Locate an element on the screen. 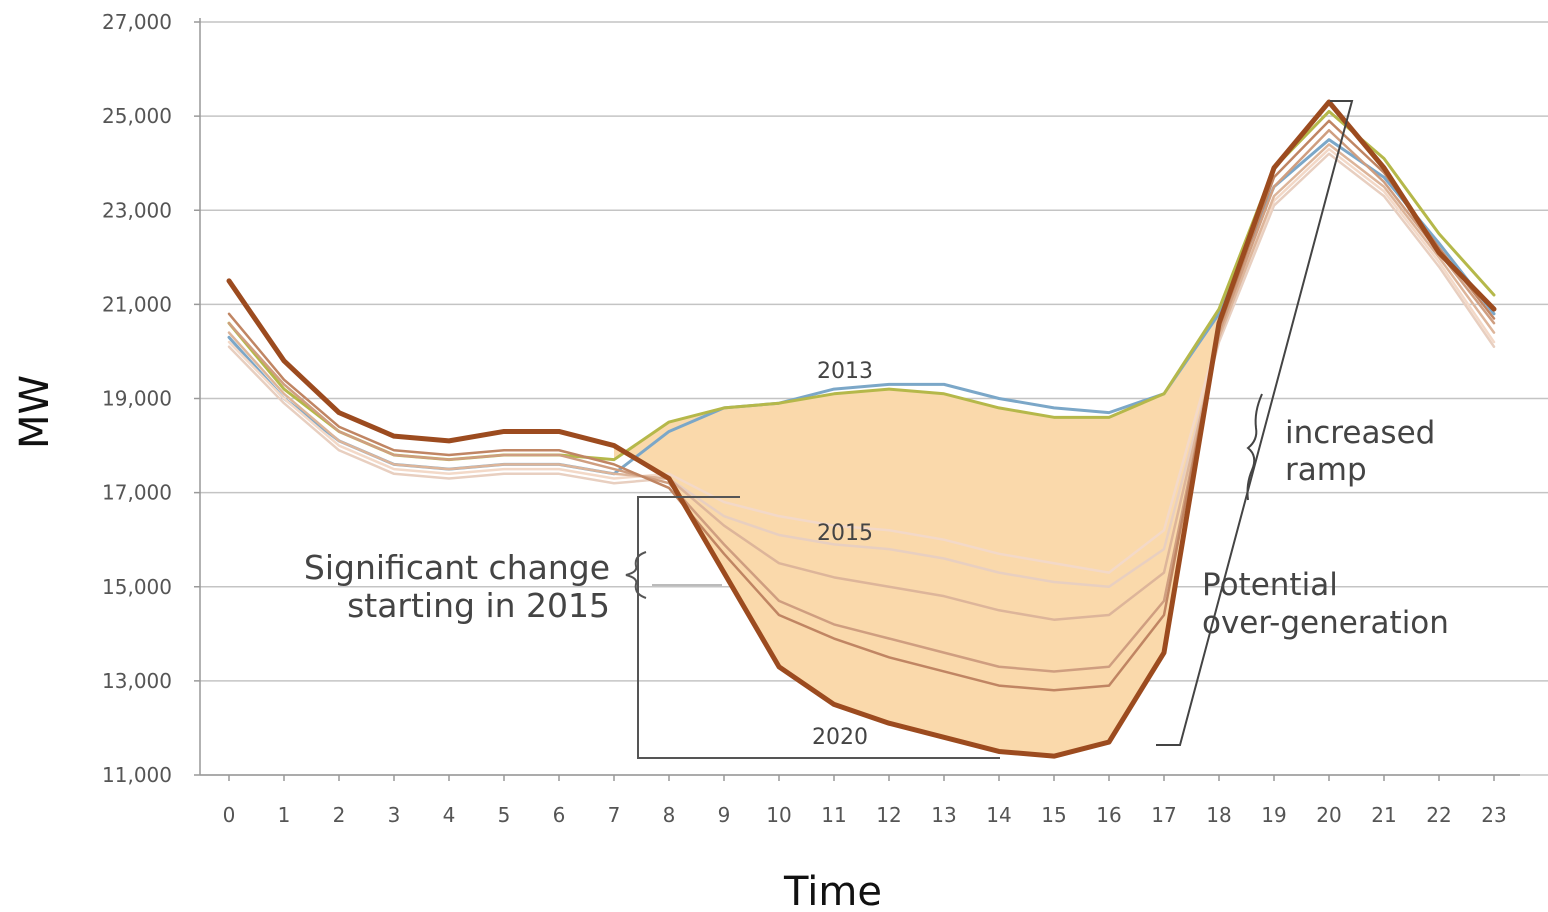 This screenshot has height=912, width=1548. significant-change-brace is located at coordinates (636, 575).